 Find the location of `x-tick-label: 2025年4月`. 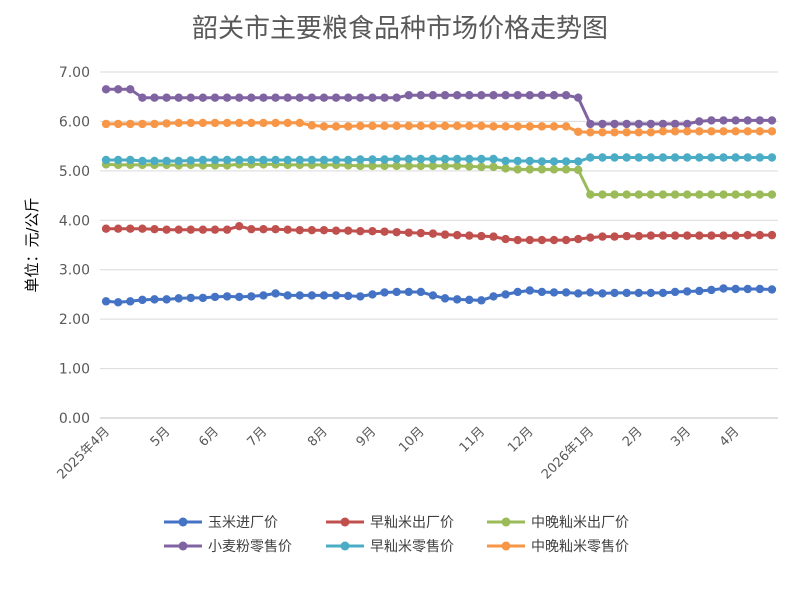

x-tick-label: 2025年4月 is located at coordinates (84, 453).